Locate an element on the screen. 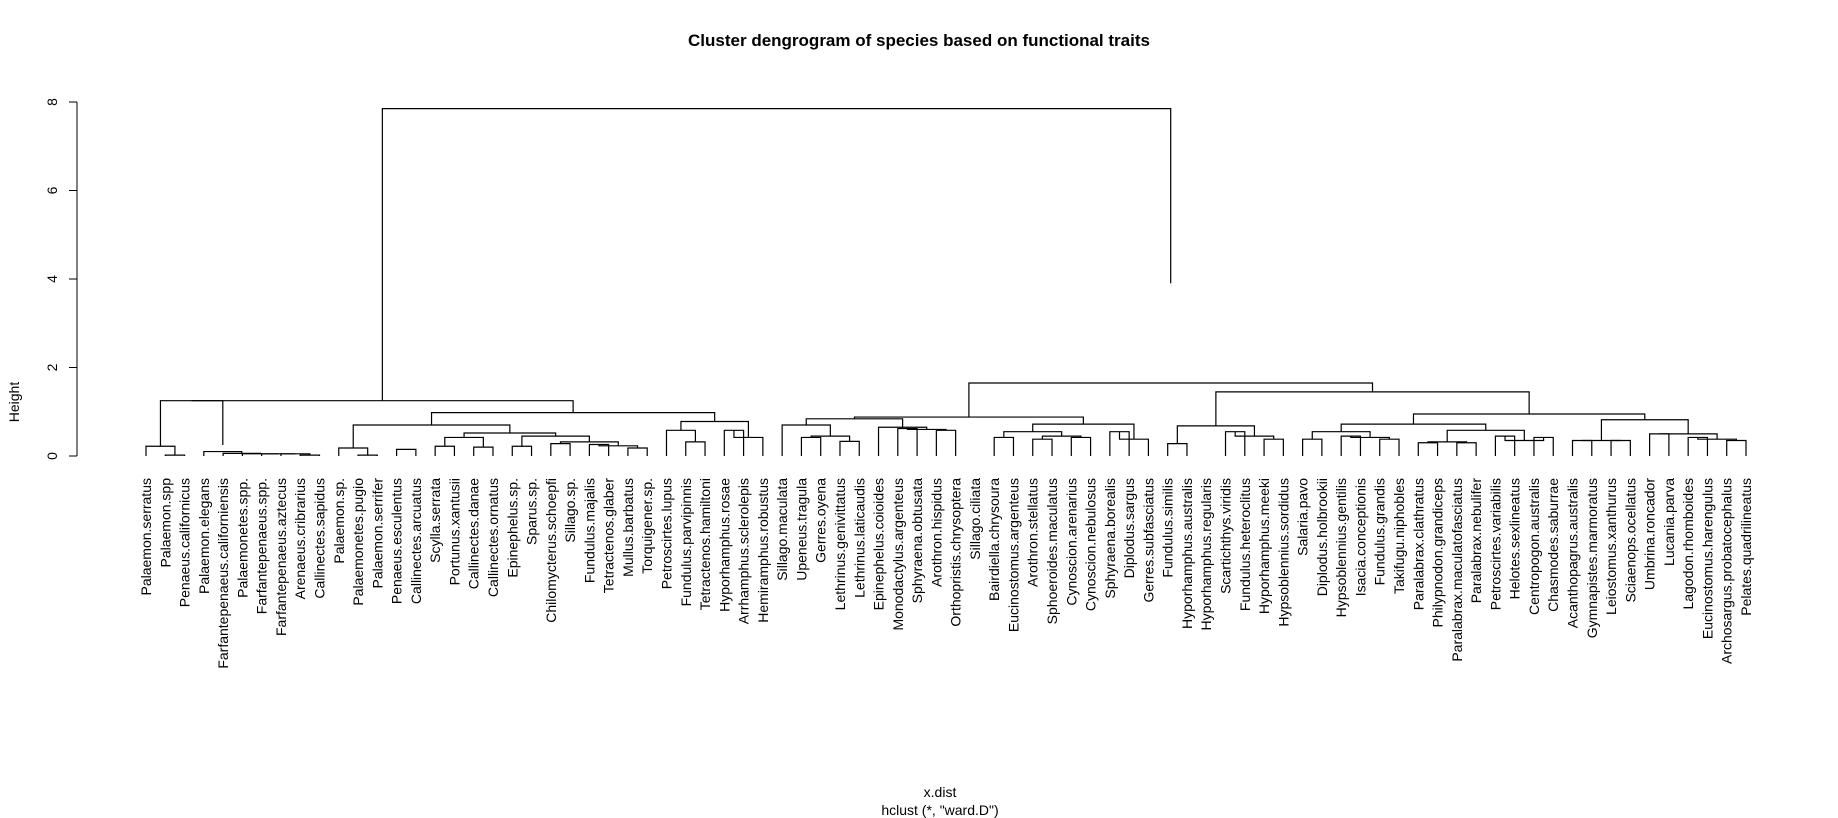 This screenshot has width=1838, height=818. leaf-label: Epinephelus.sp. is located at coordinates (512, 528).